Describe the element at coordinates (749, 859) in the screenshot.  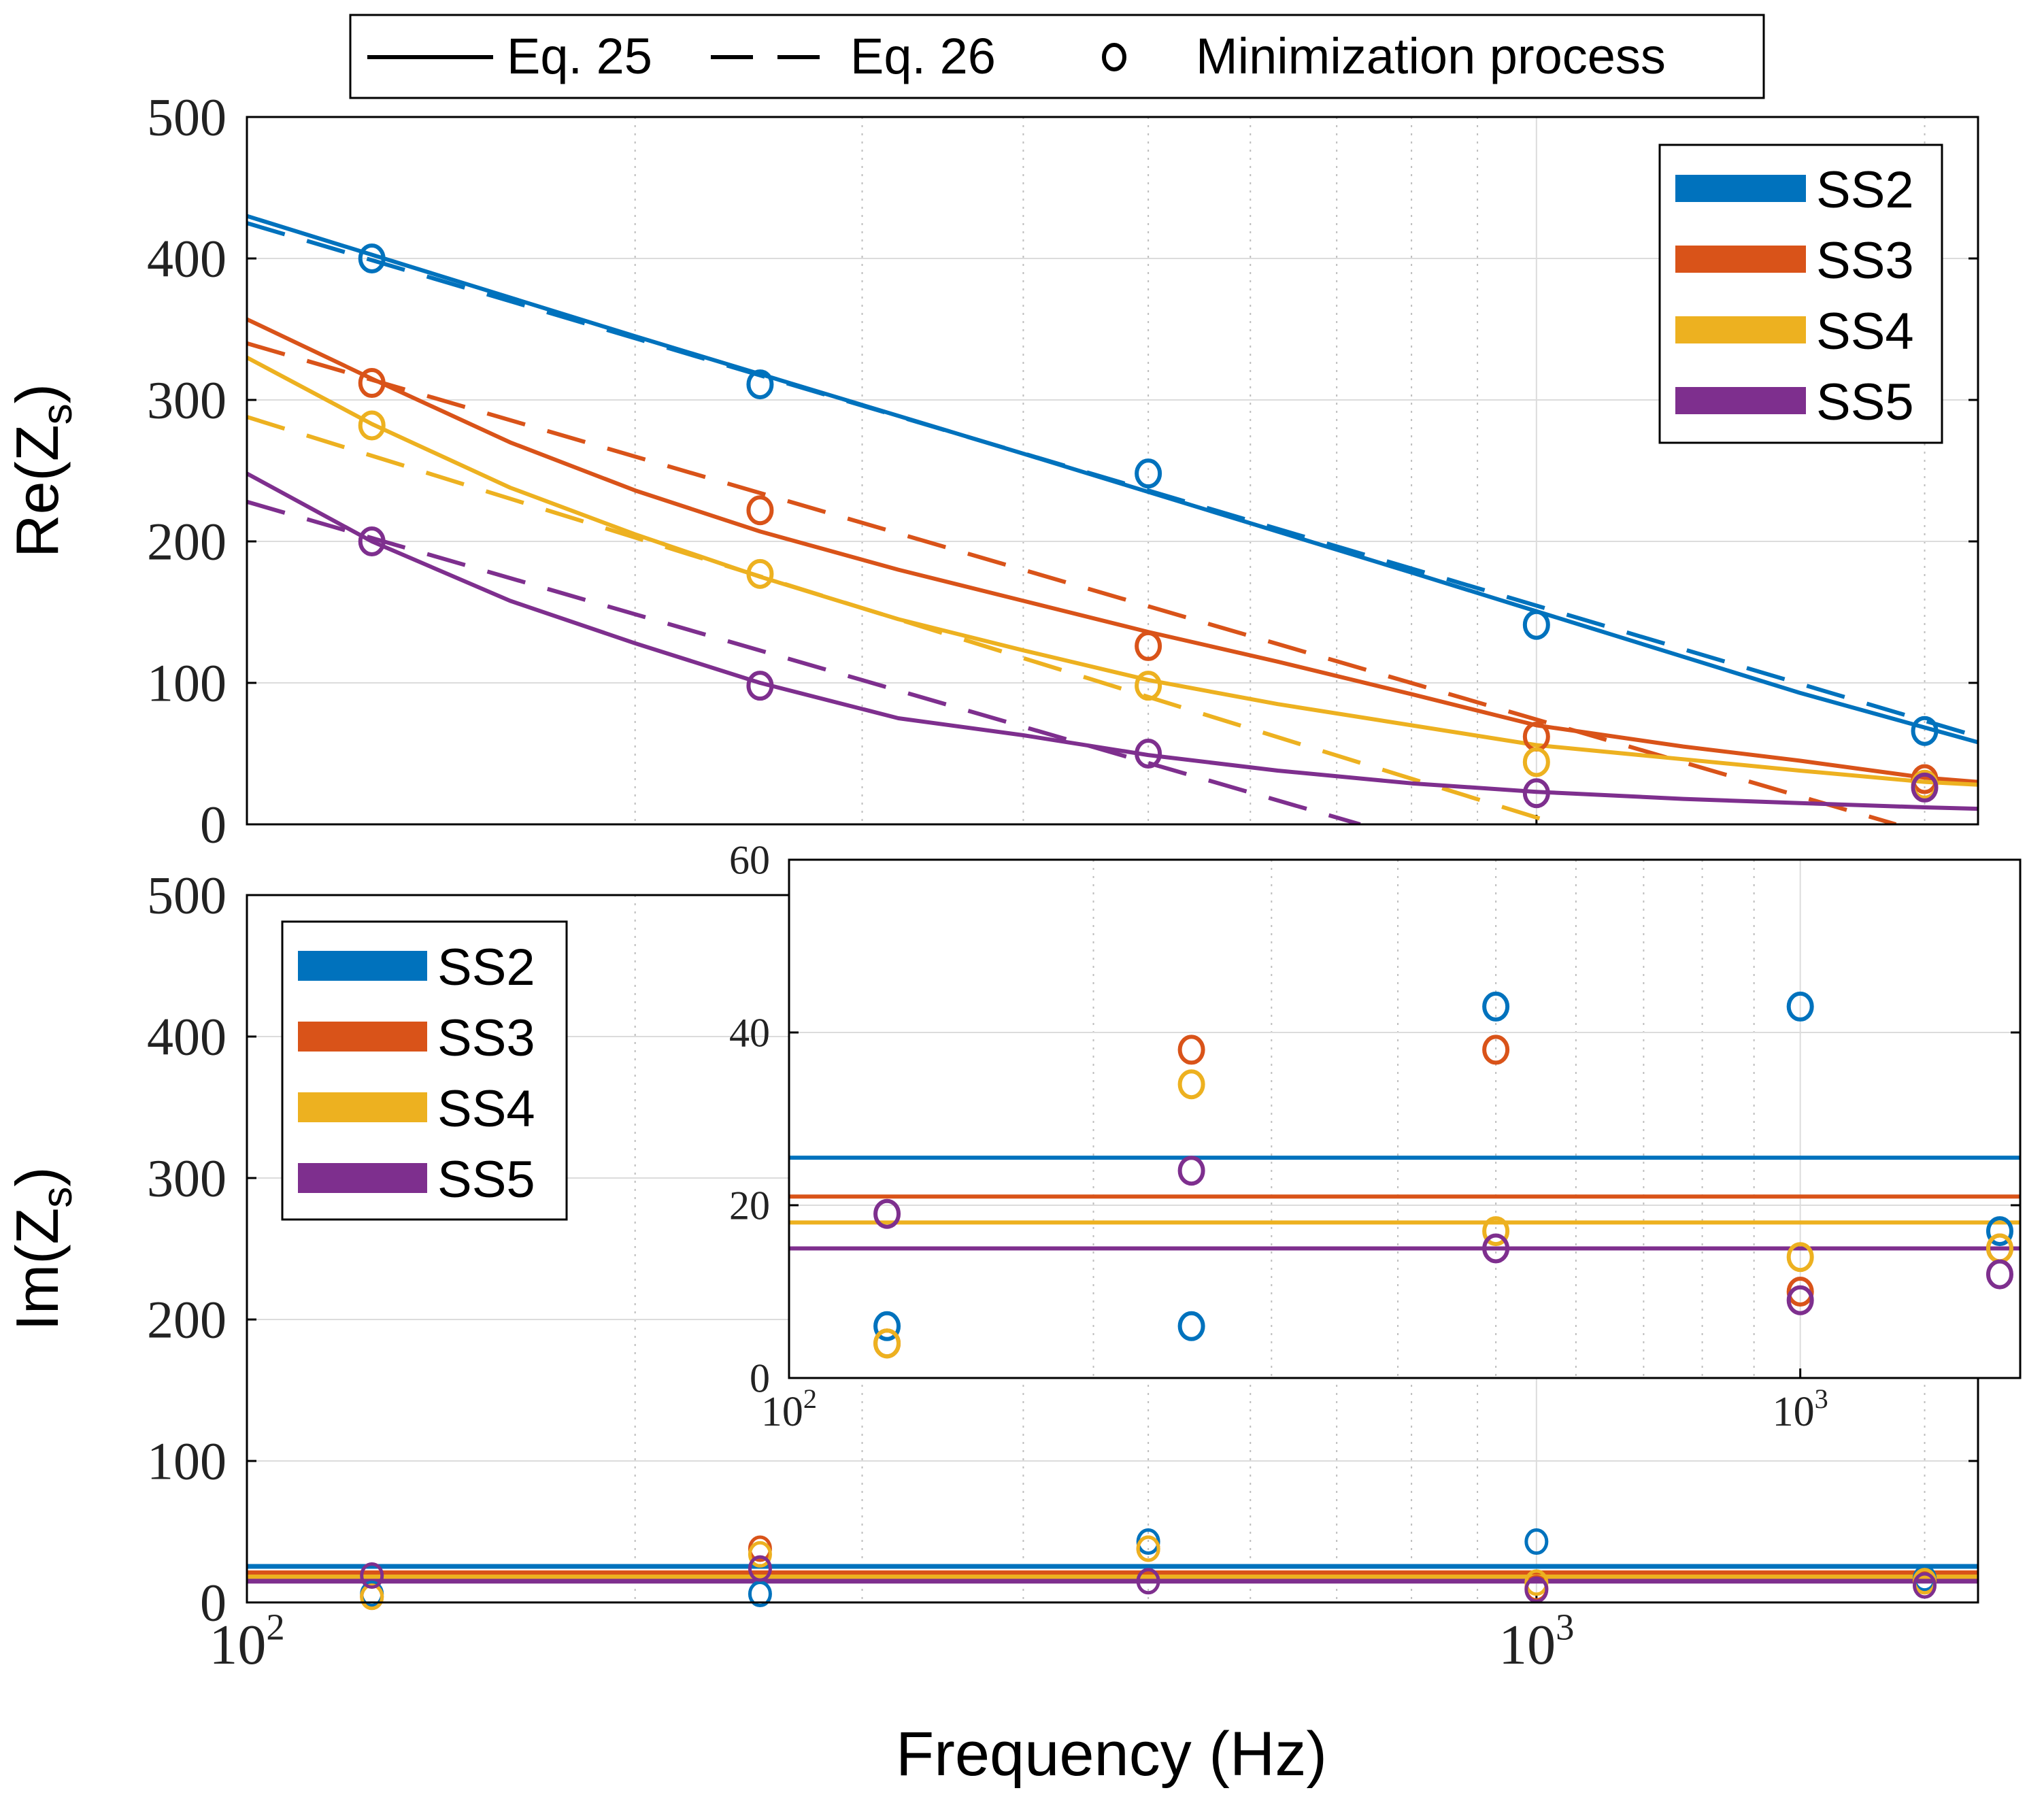
I see `inset-ytick-label: 60` at that location.